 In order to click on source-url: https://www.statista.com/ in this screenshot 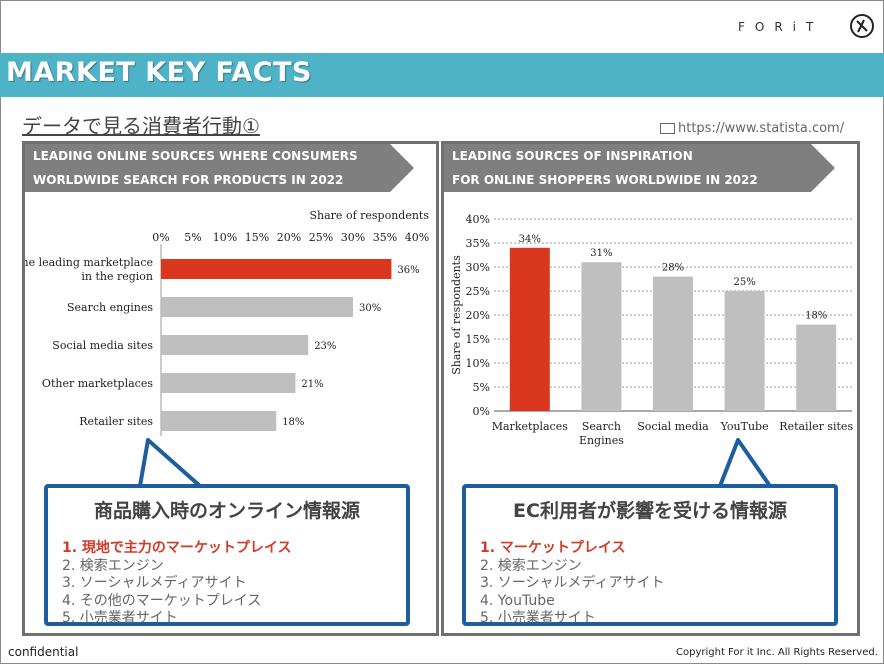, I will do `click(761, 128)`.